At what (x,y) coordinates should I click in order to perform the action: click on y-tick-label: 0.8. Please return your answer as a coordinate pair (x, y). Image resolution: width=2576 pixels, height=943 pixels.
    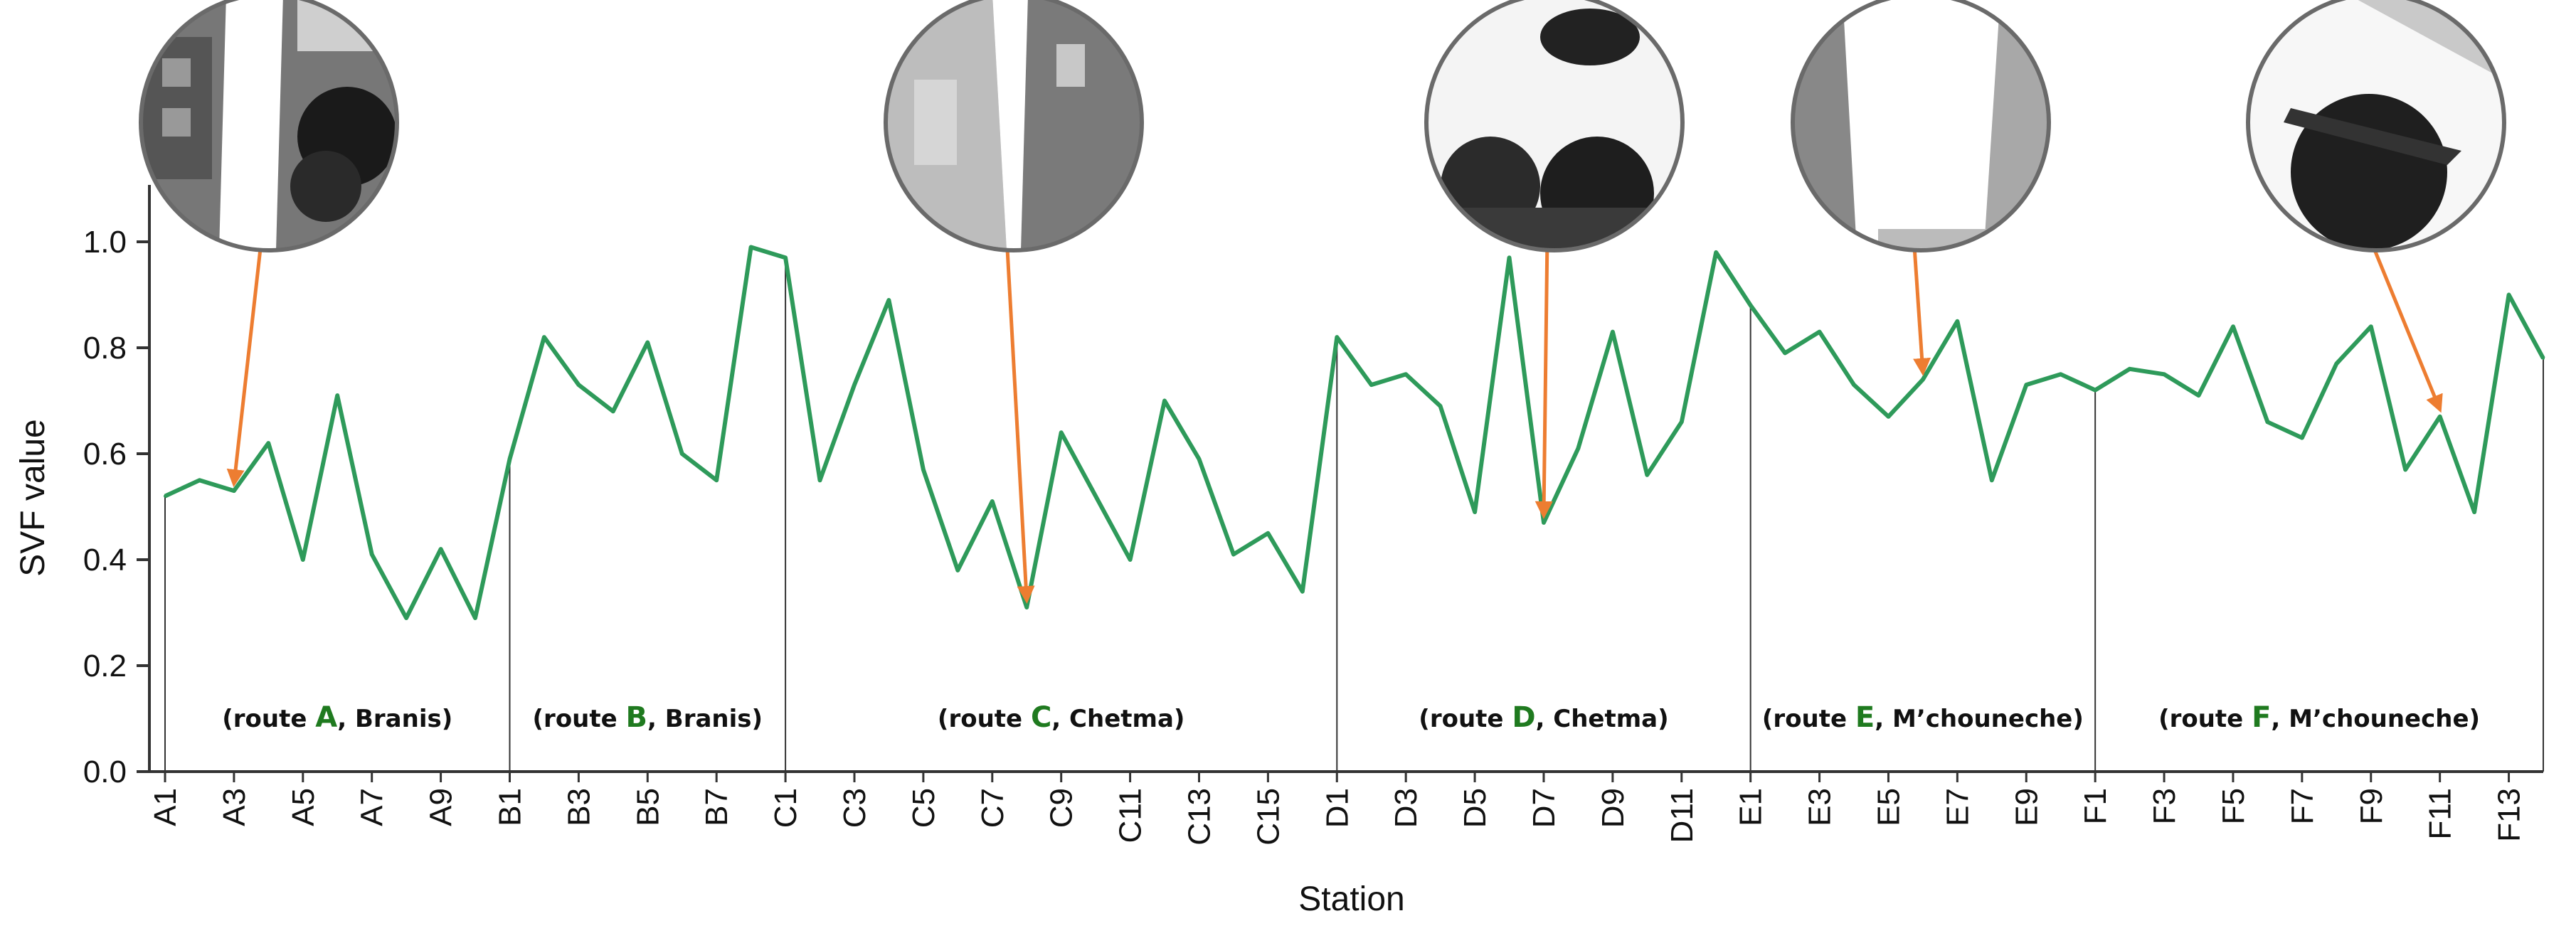
    Looking at the image, I should click on (105, 348).